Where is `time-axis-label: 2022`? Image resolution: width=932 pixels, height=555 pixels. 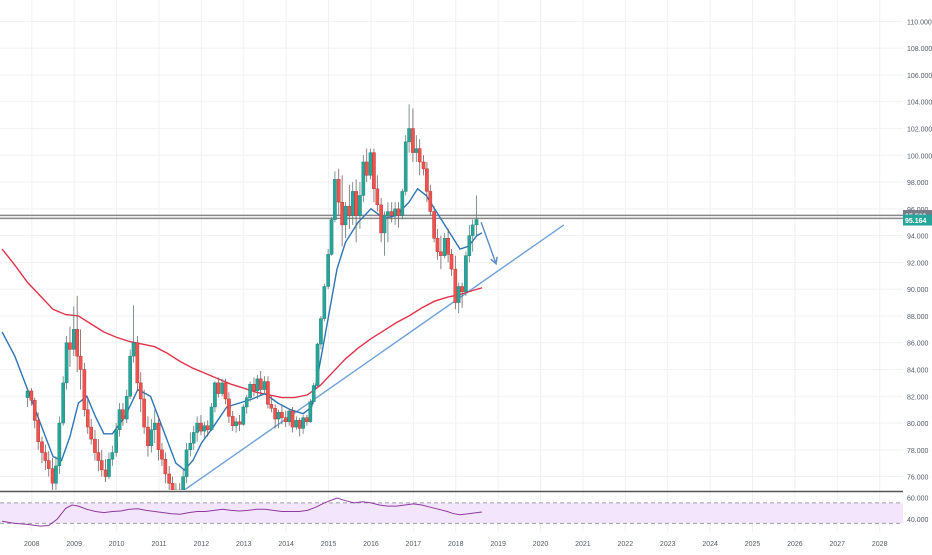 time-axis-label: 2022 is located at coordinates (626, 544).